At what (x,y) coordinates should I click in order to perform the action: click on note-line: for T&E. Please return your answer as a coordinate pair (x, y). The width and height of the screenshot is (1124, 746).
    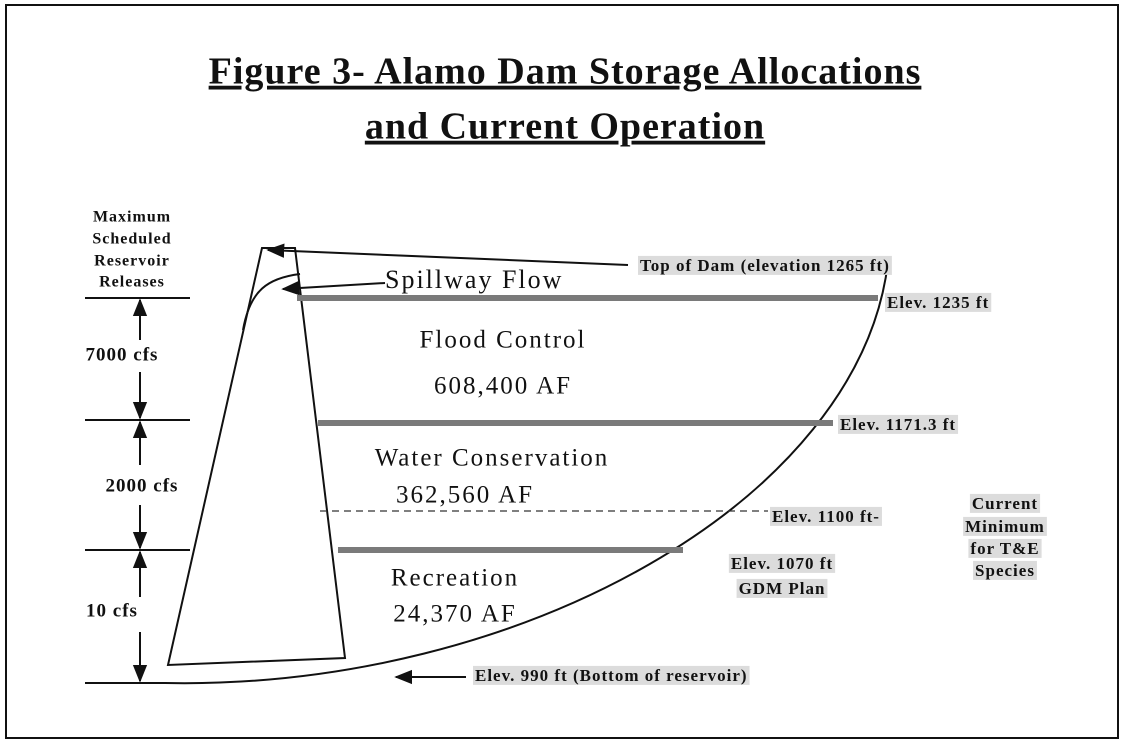
    Looking at the image, I should click on (1004, 548).